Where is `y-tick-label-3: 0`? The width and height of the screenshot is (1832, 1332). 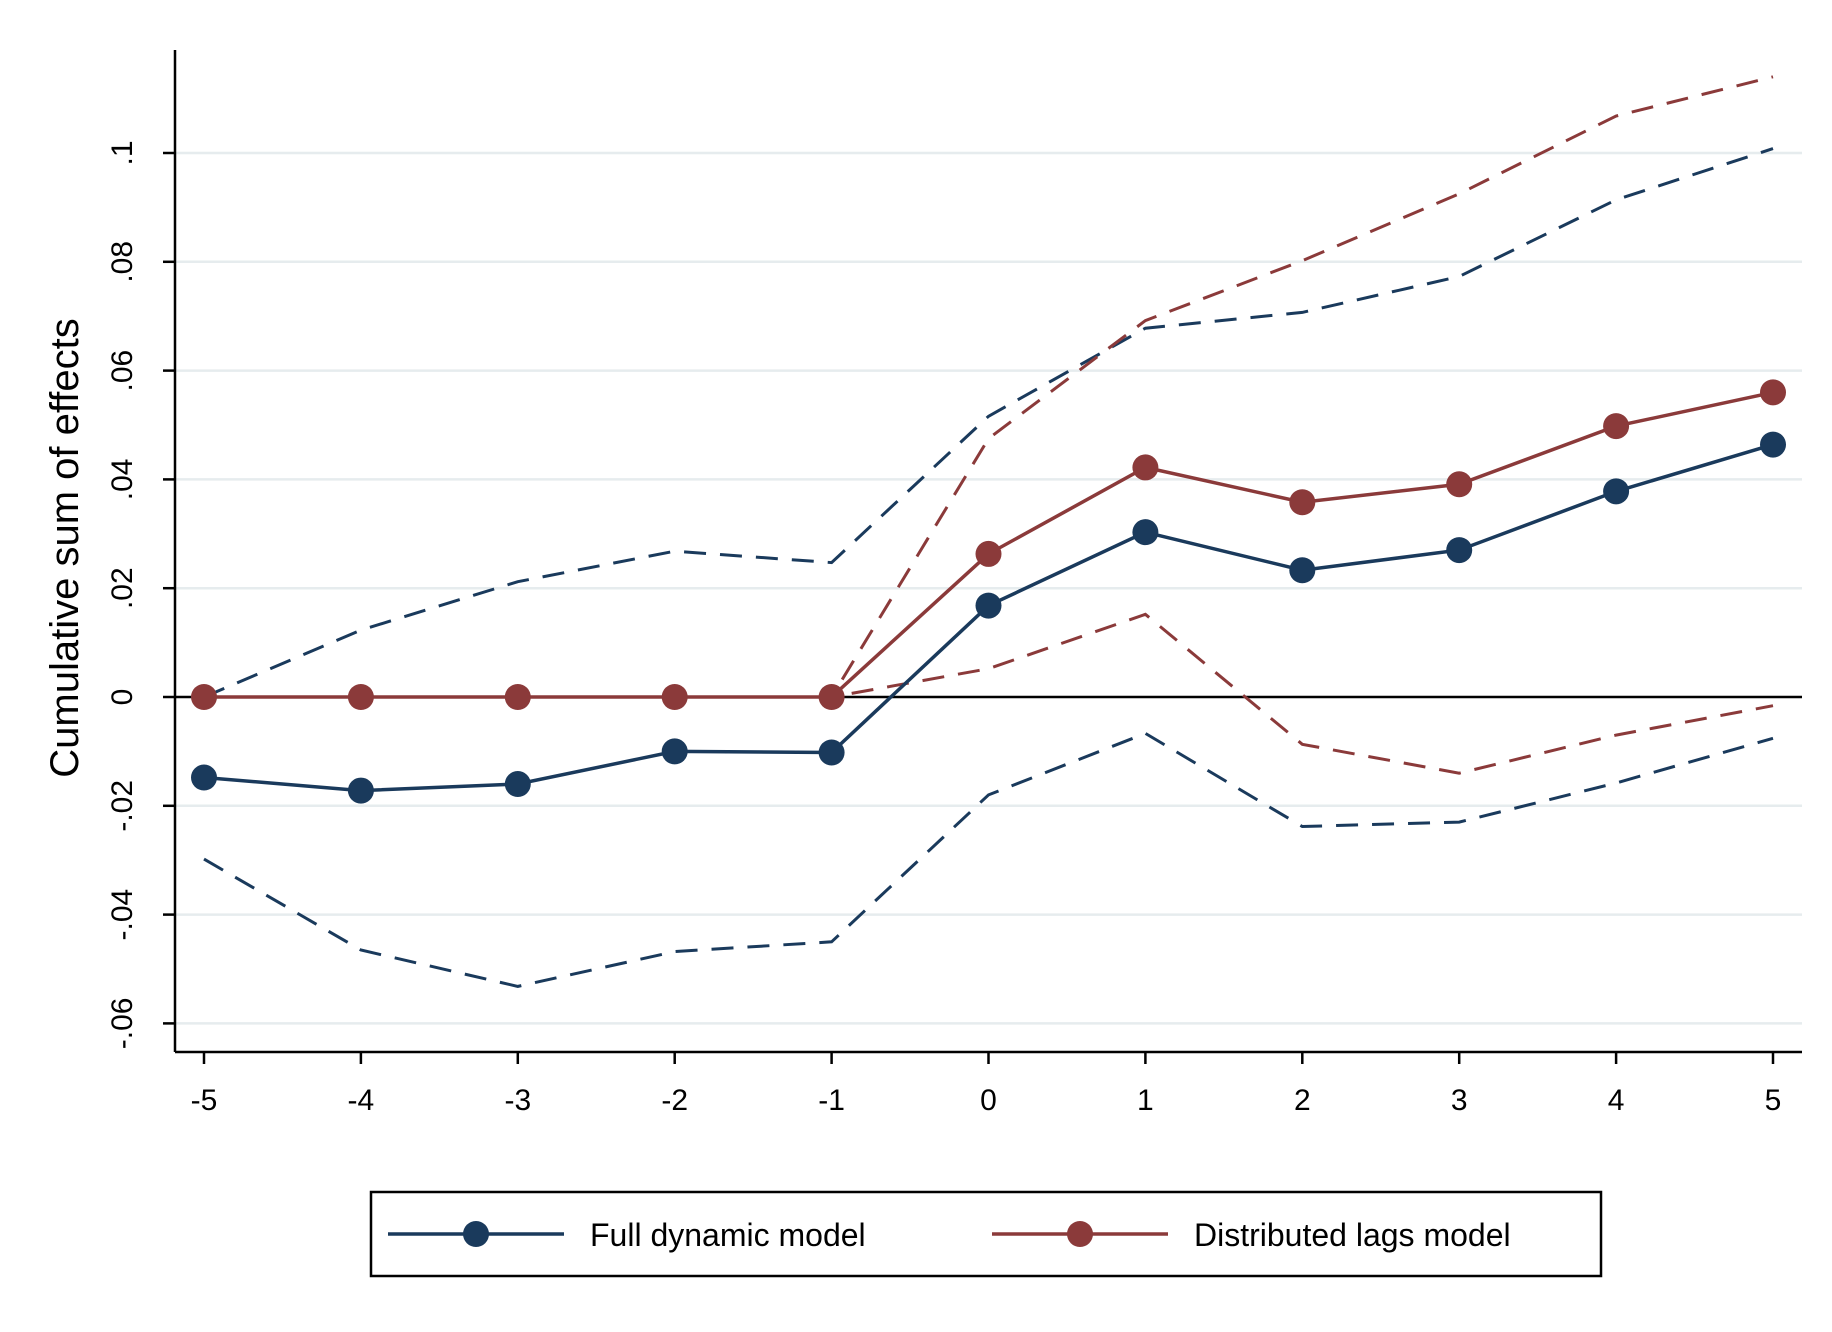 y-tick-label-3: 0 is located at coordinates (122, 697).